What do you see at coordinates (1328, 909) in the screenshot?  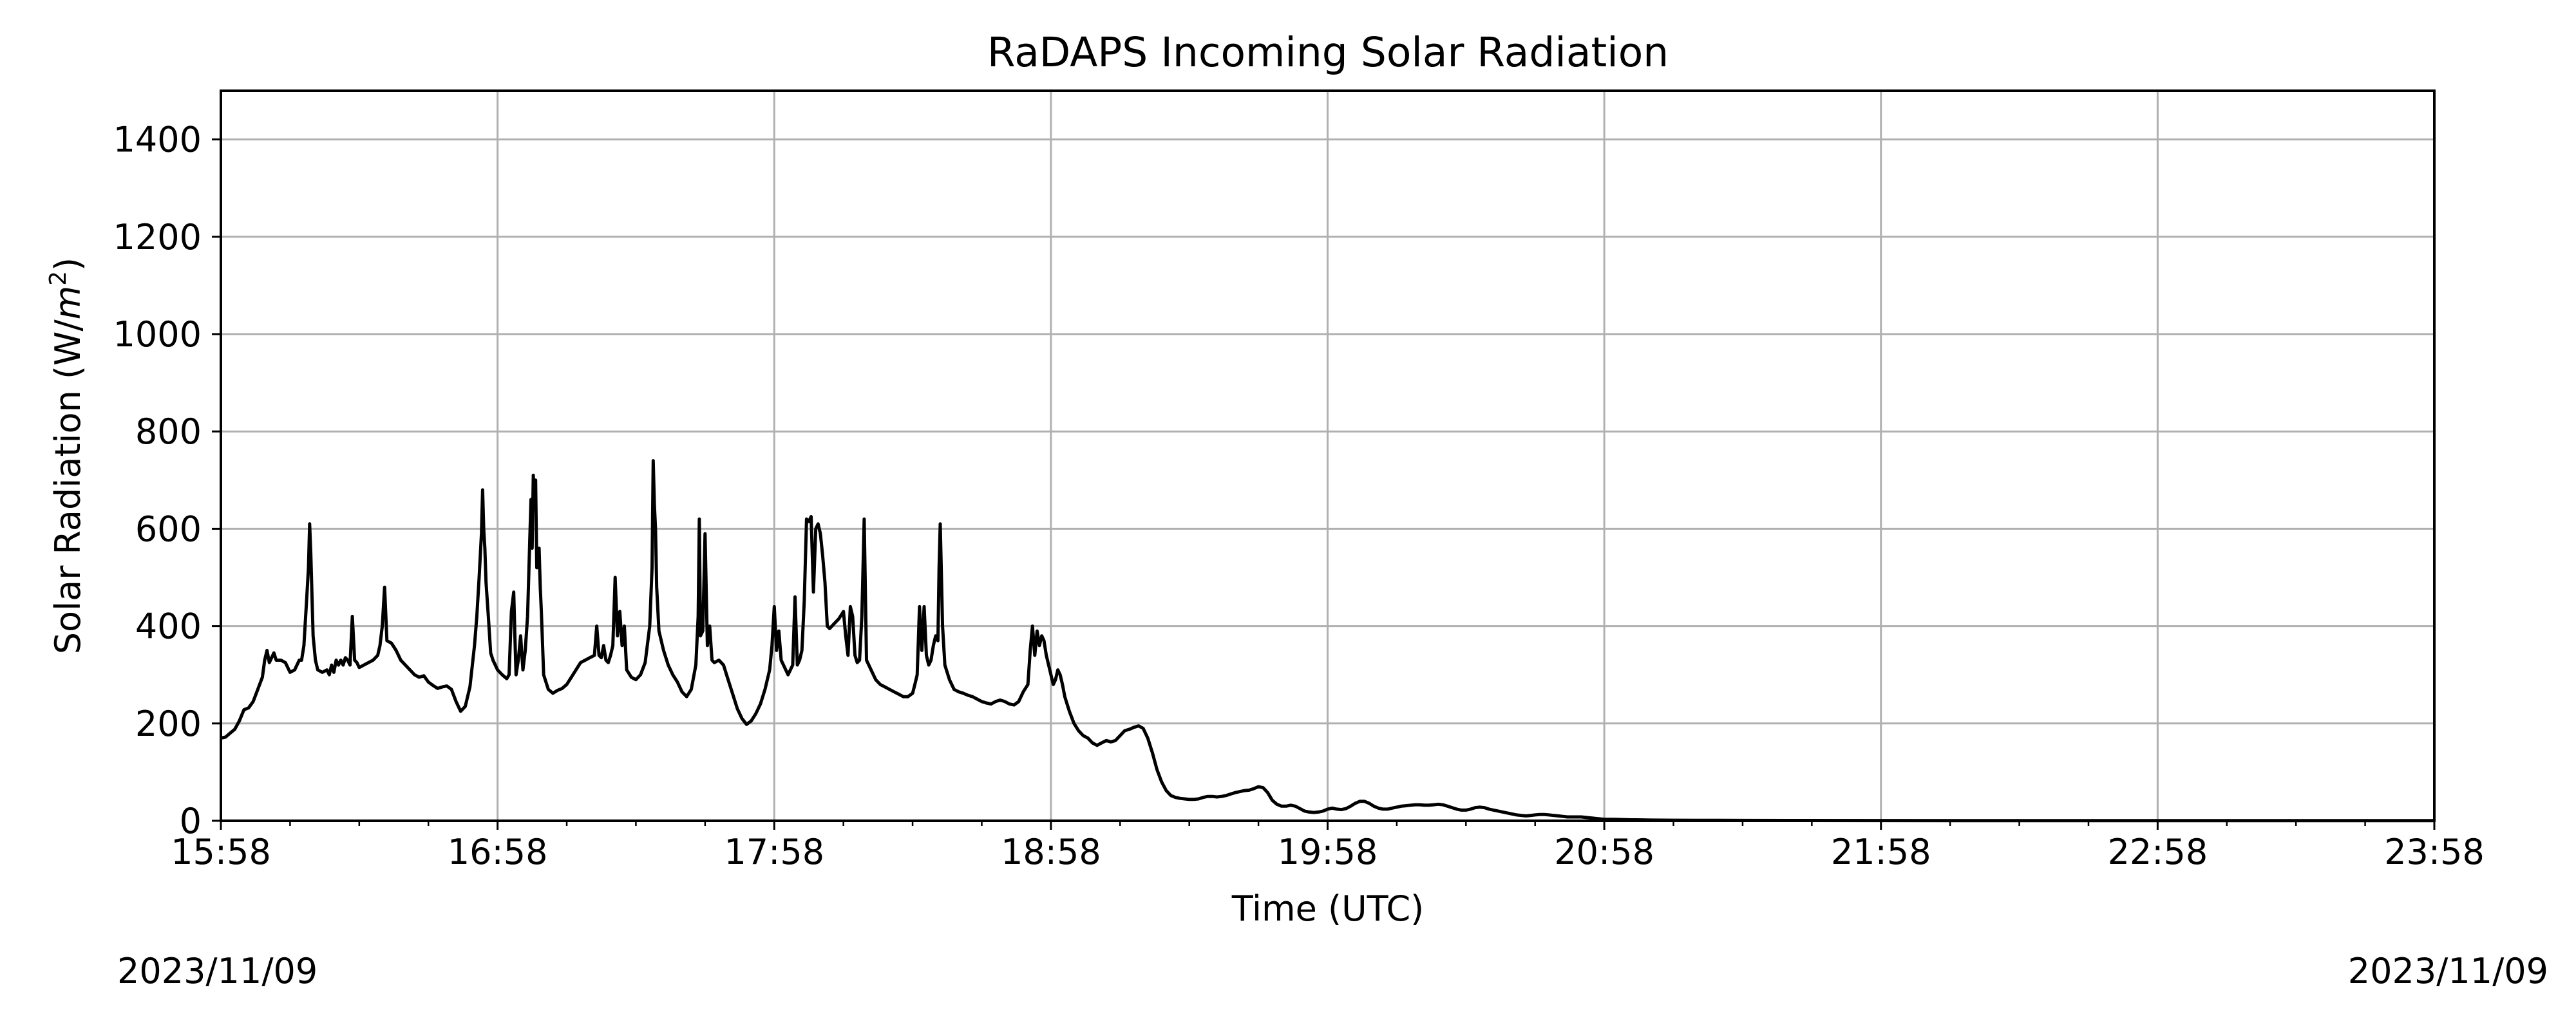 I see `x-axis-label: Time (UTC)` at bounding box center [1328, 909].